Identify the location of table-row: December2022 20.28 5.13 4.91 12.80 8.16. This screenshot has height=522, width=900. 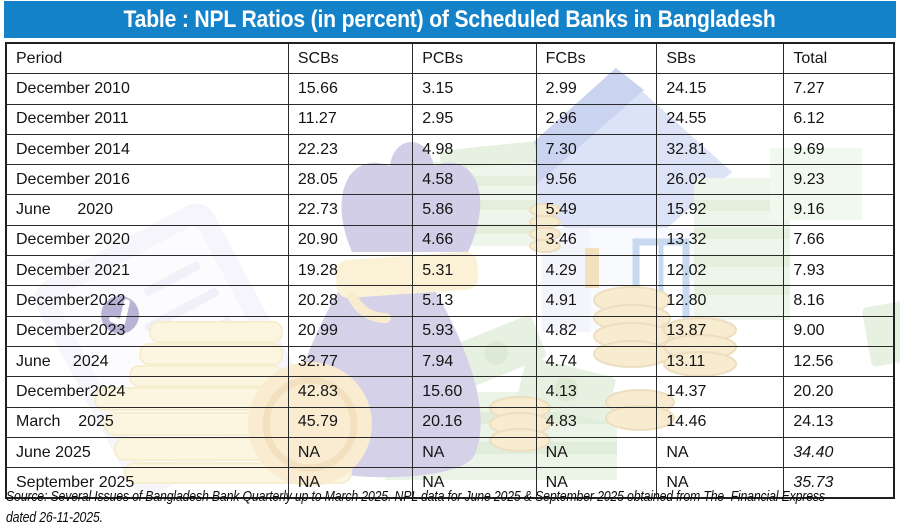
(450, 301).